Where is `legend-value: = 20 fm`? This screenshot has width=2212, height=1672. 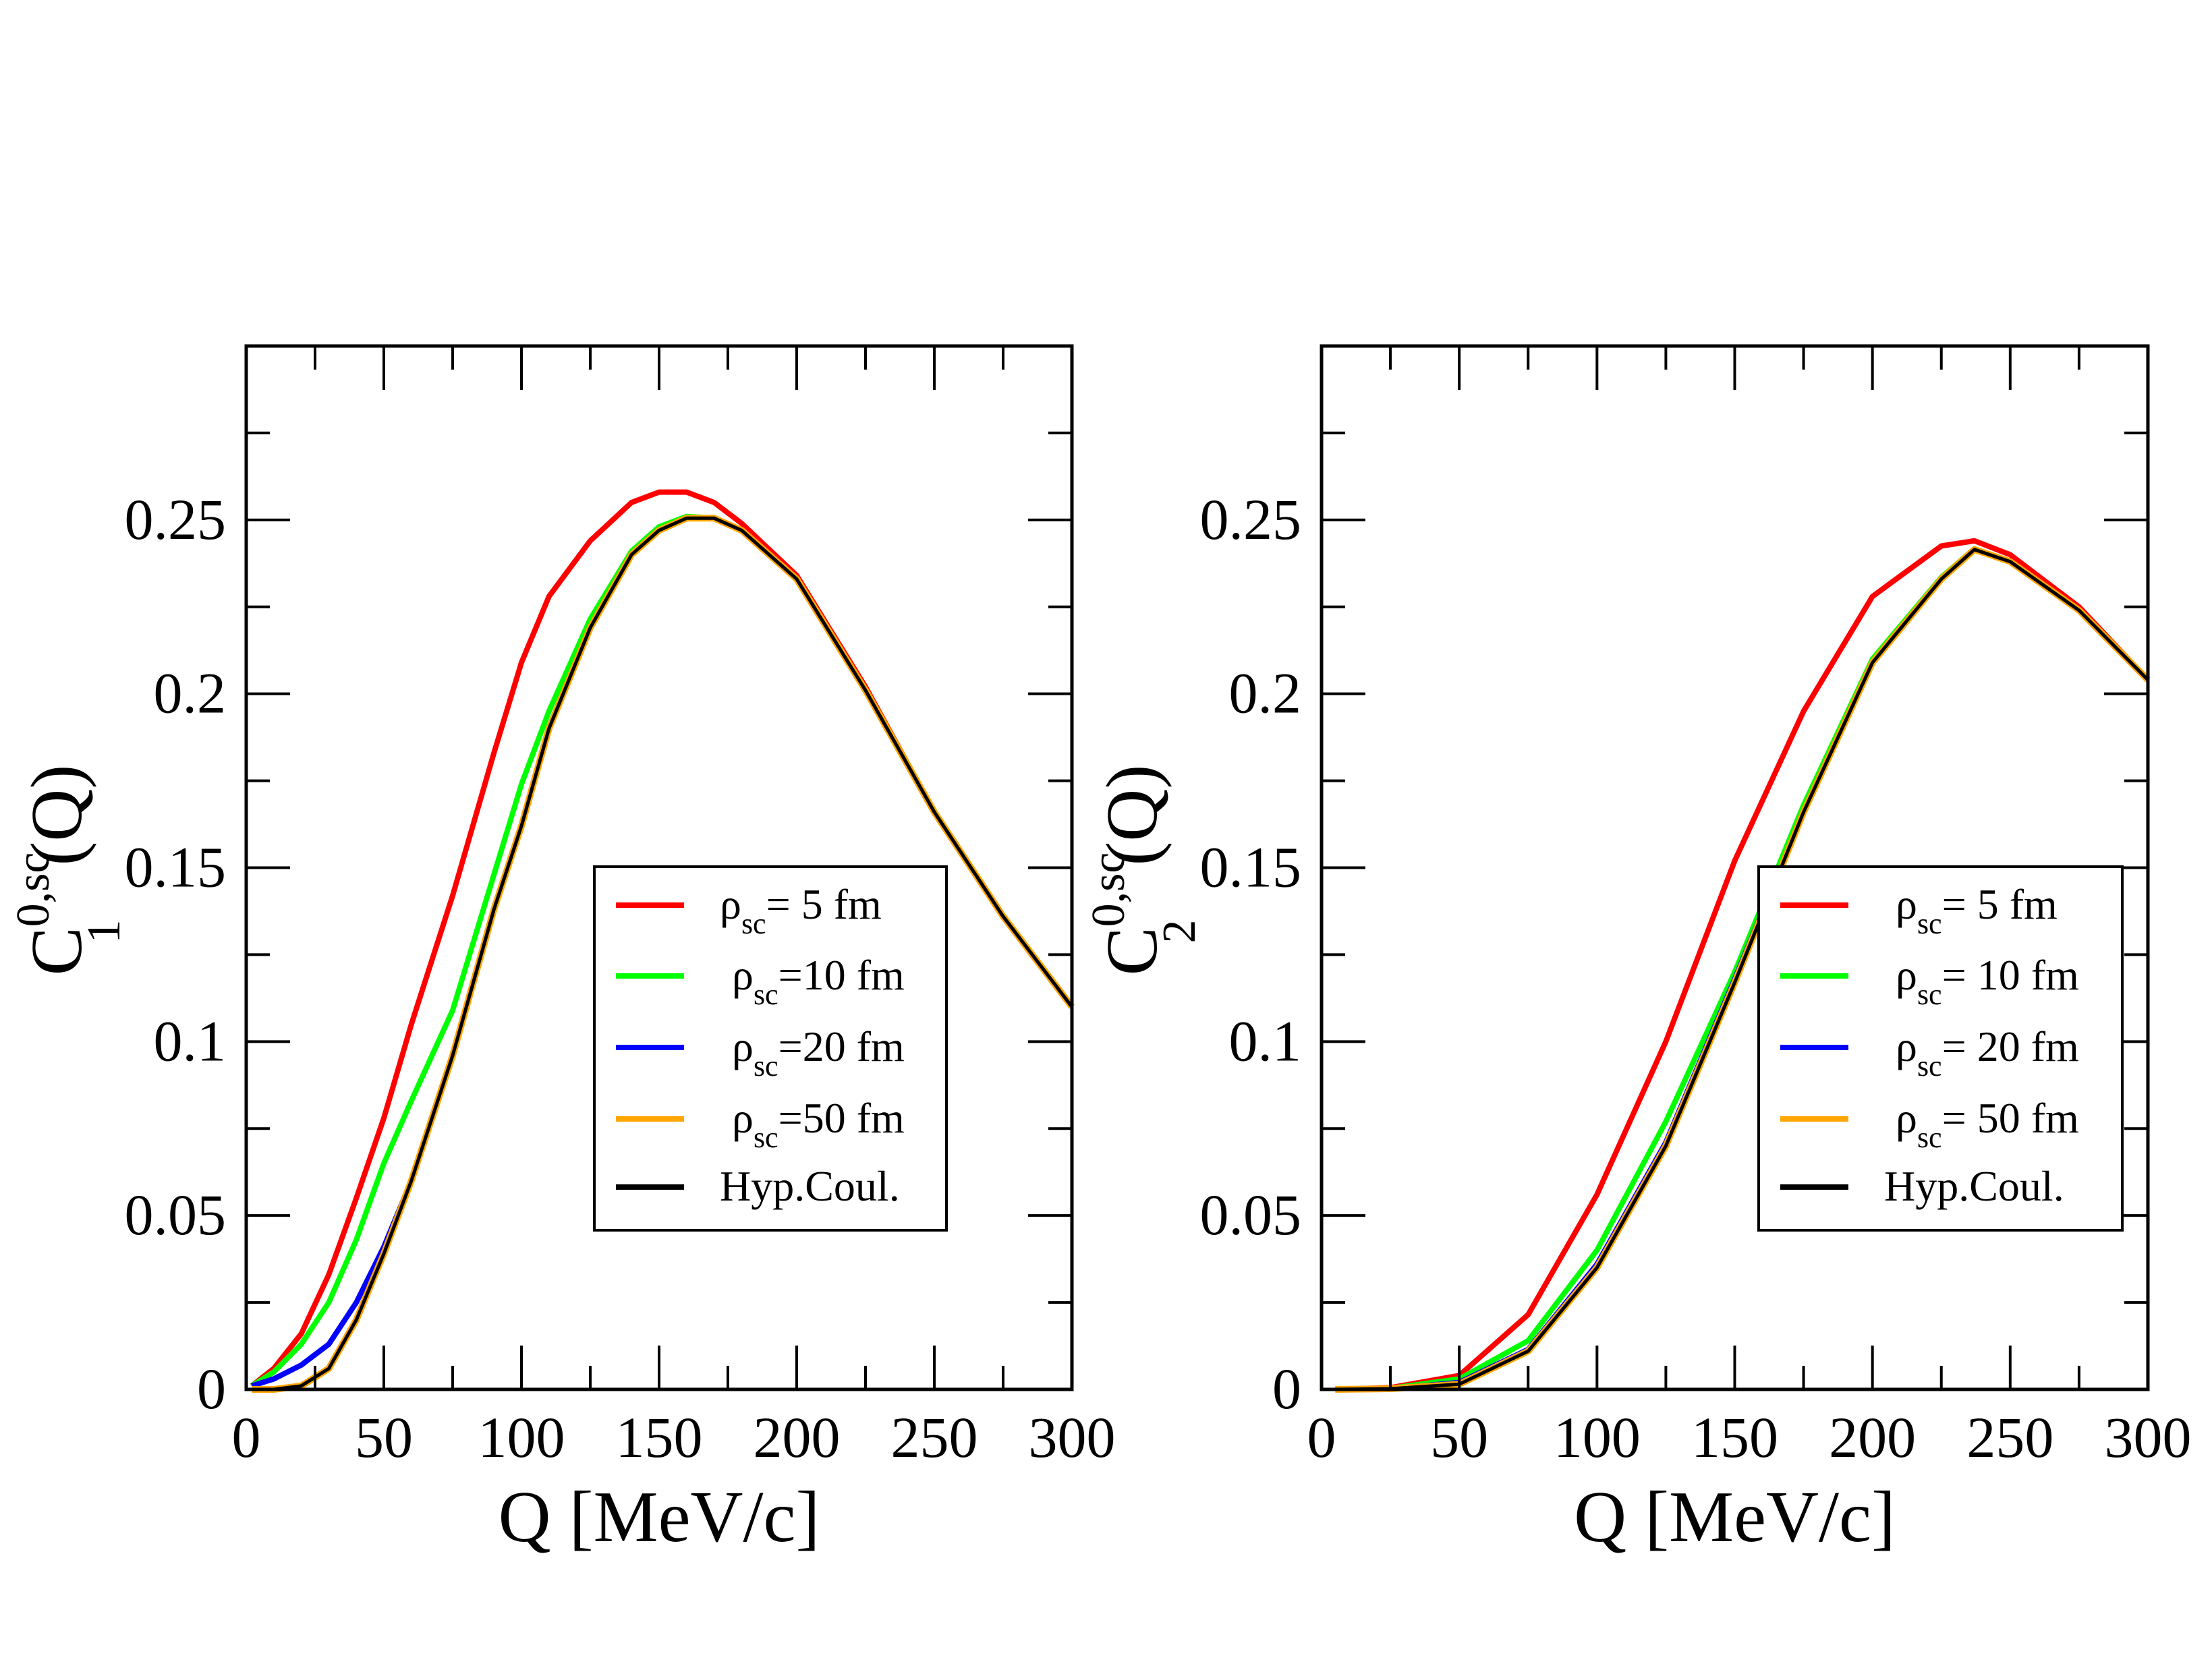 legend-value: = 20 fm is located at coordinates (2010, 1046).